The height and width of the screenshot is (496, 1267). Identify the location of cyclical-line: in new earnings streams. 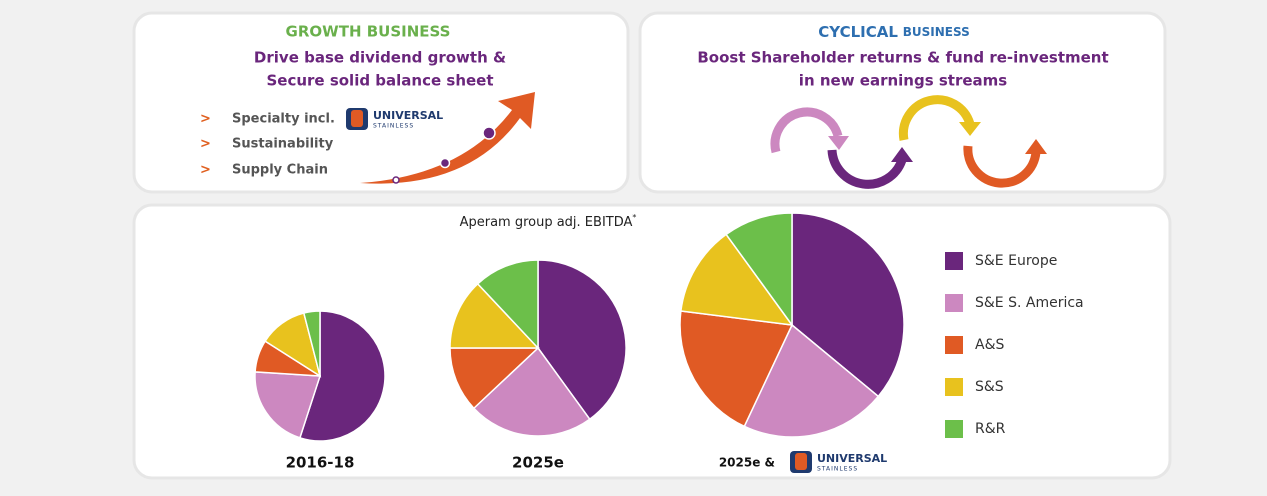
(903, 81).